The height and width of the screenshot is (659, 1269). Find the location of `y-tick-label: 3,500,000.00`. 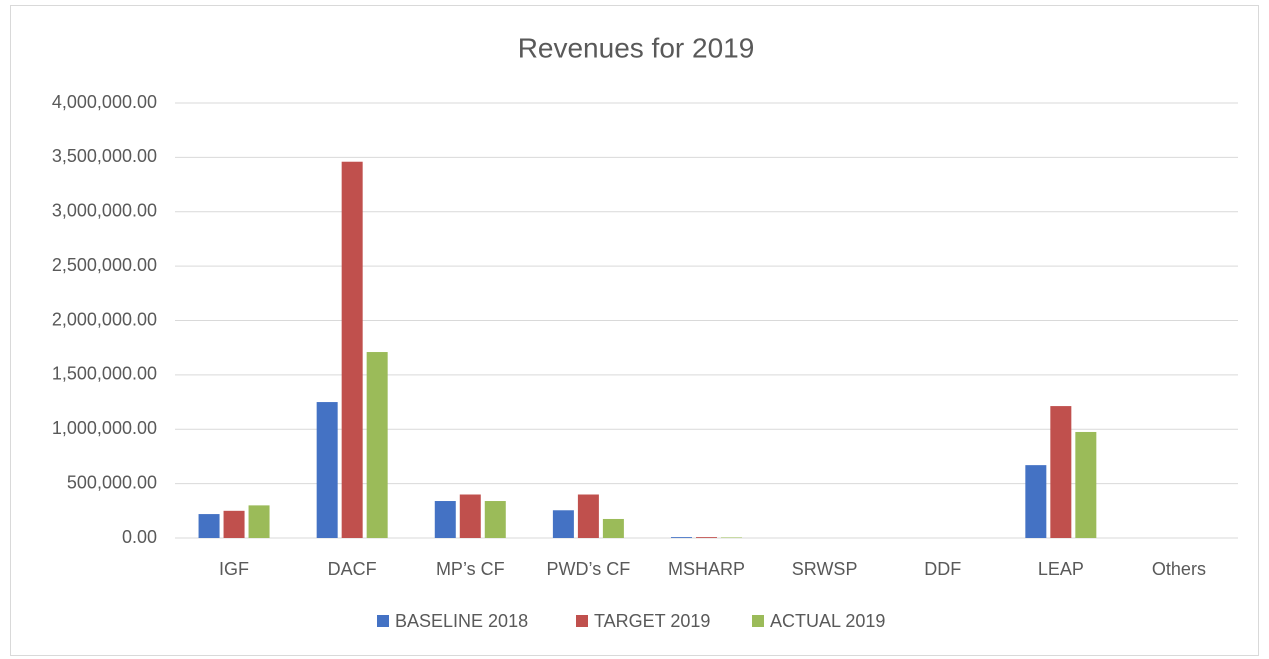

y-tick-label: 3,500,000.00 is located at coordinates (104, 156).